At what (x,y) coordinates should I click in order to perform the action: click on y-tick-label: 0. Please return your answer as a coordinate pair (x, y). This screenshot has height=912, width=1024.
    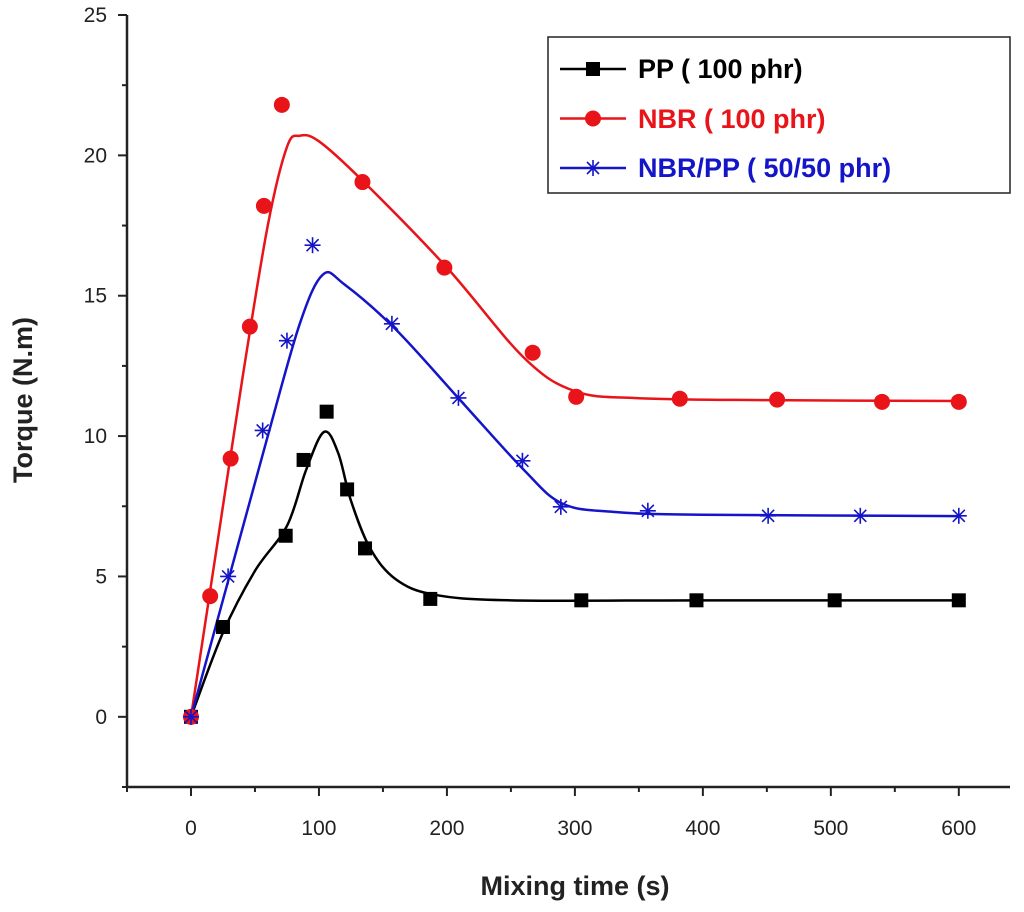
    Looking at the image, I should click on (101, 717).